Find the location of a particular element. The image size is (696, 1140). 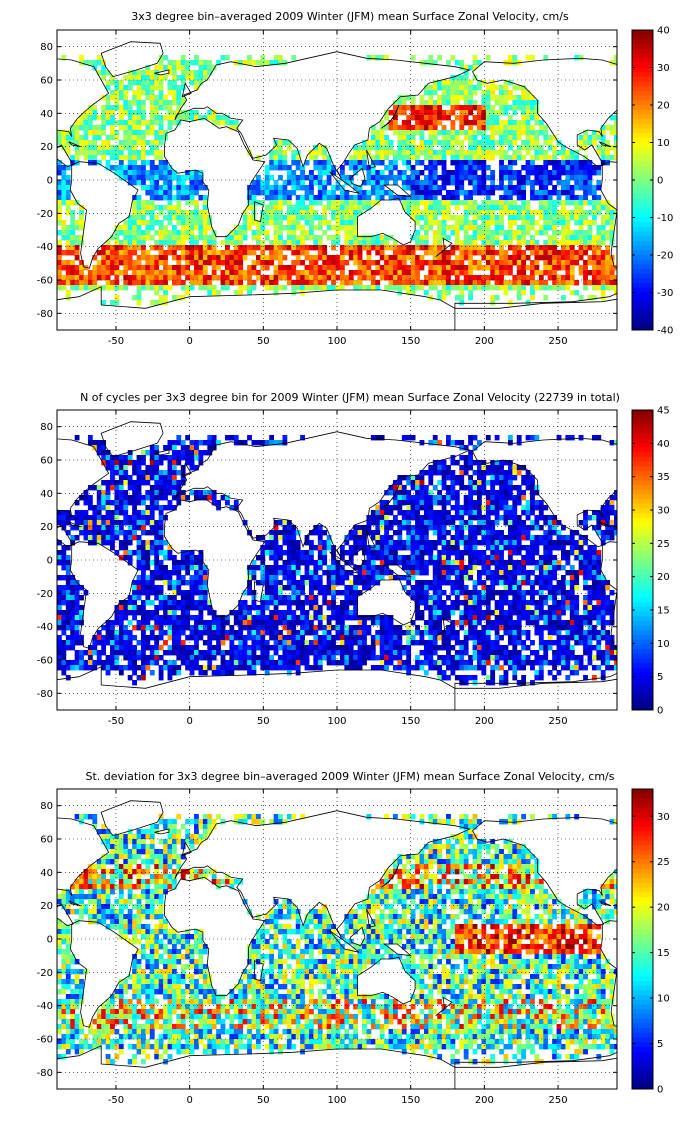

colorbar-tick-label: 0 is located at coordinates (660, 181).